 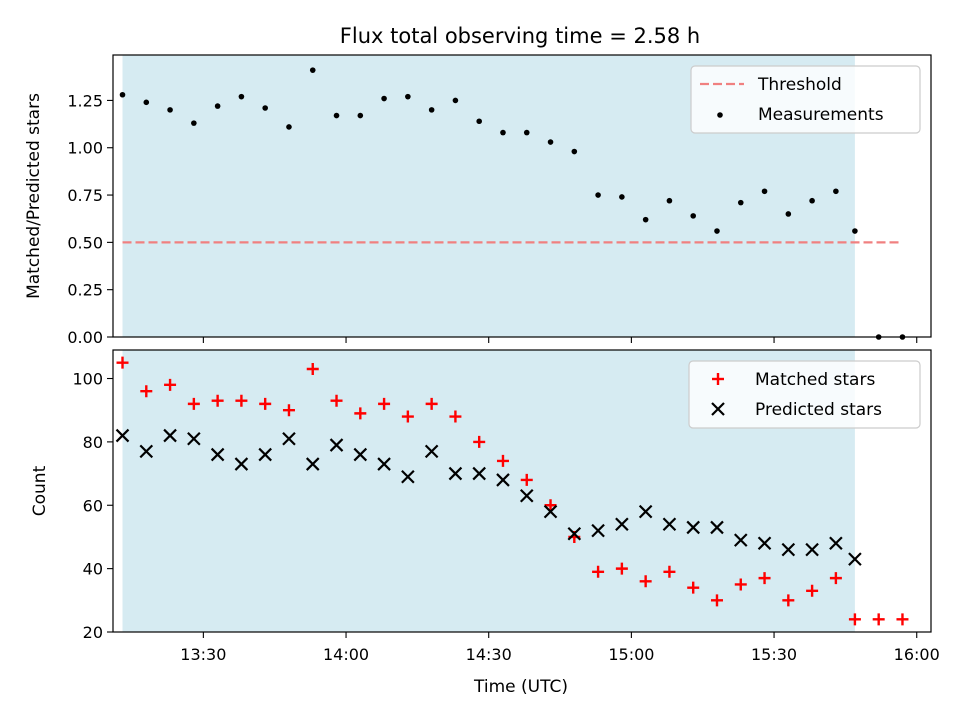 What do you see at coordinates (799, 85) in the screenshot?
I see `legend-threshold-label: Threshold` at bounding box center [799, 85].